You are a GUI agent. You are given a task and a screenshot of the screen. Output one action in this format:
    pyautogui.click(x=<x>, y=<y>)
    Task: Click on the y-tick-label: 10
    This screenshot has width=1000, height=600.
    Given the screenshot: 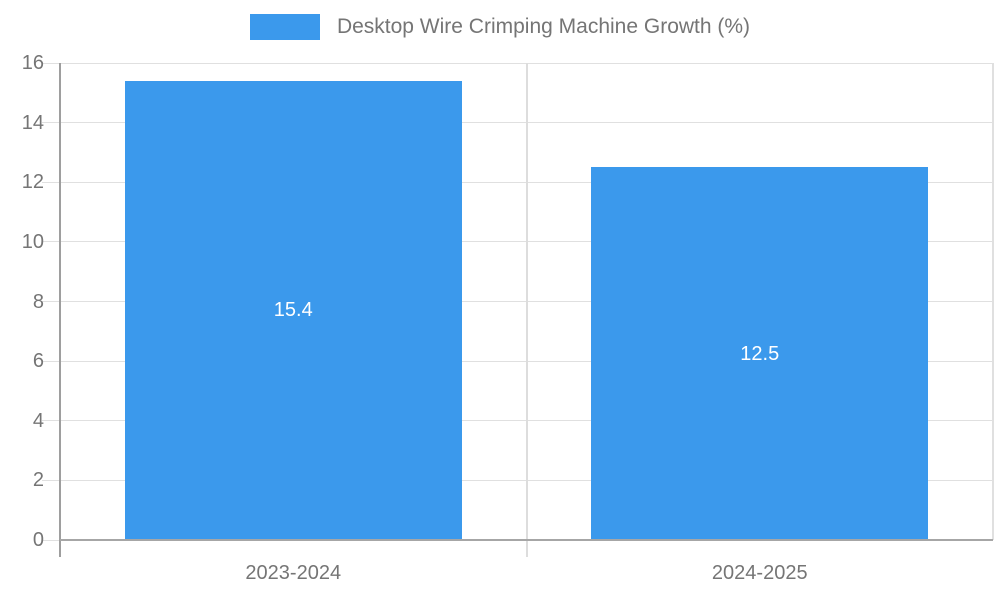 What is the action you would take?
    pyautogui.click(x=32, y=241)
    